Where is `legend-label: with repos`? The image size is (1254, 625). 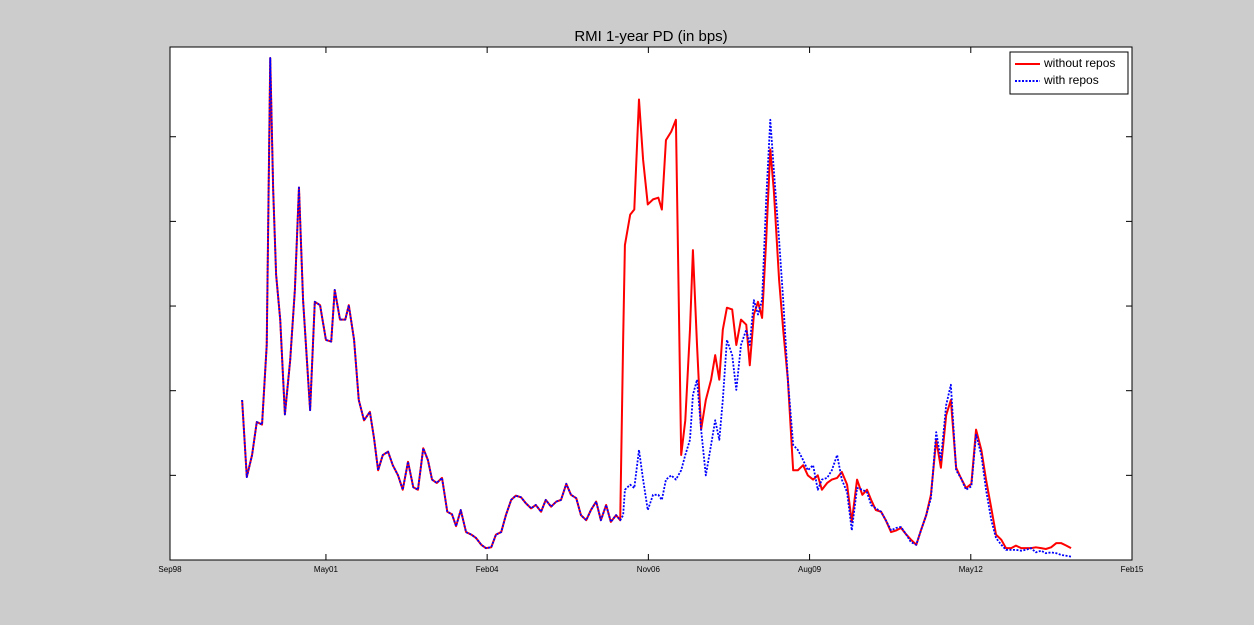 legend-label: with repos is located at coordinates (1071, 80).